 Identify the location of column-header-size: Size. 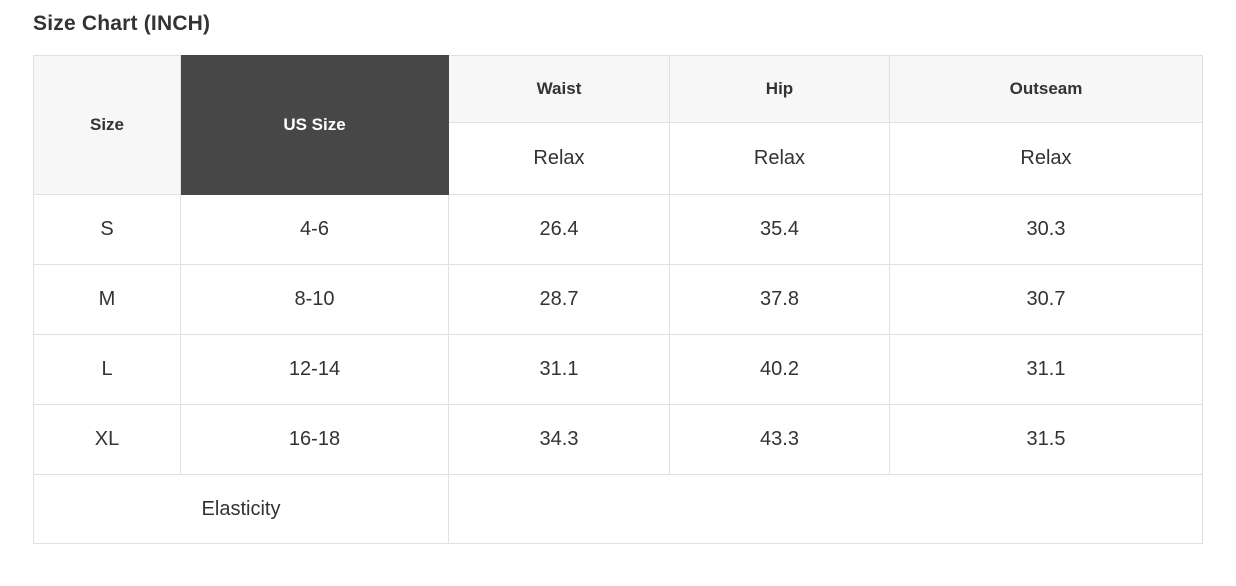
(107, 125).